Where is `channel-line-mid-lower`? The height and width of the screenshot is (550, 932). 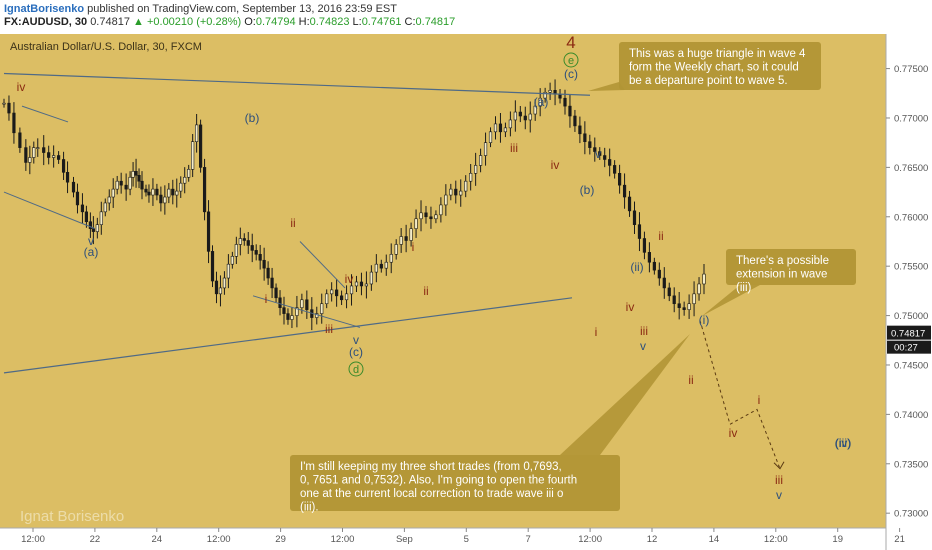
channel-line-mid-lower is located at coordinates (306, 311).